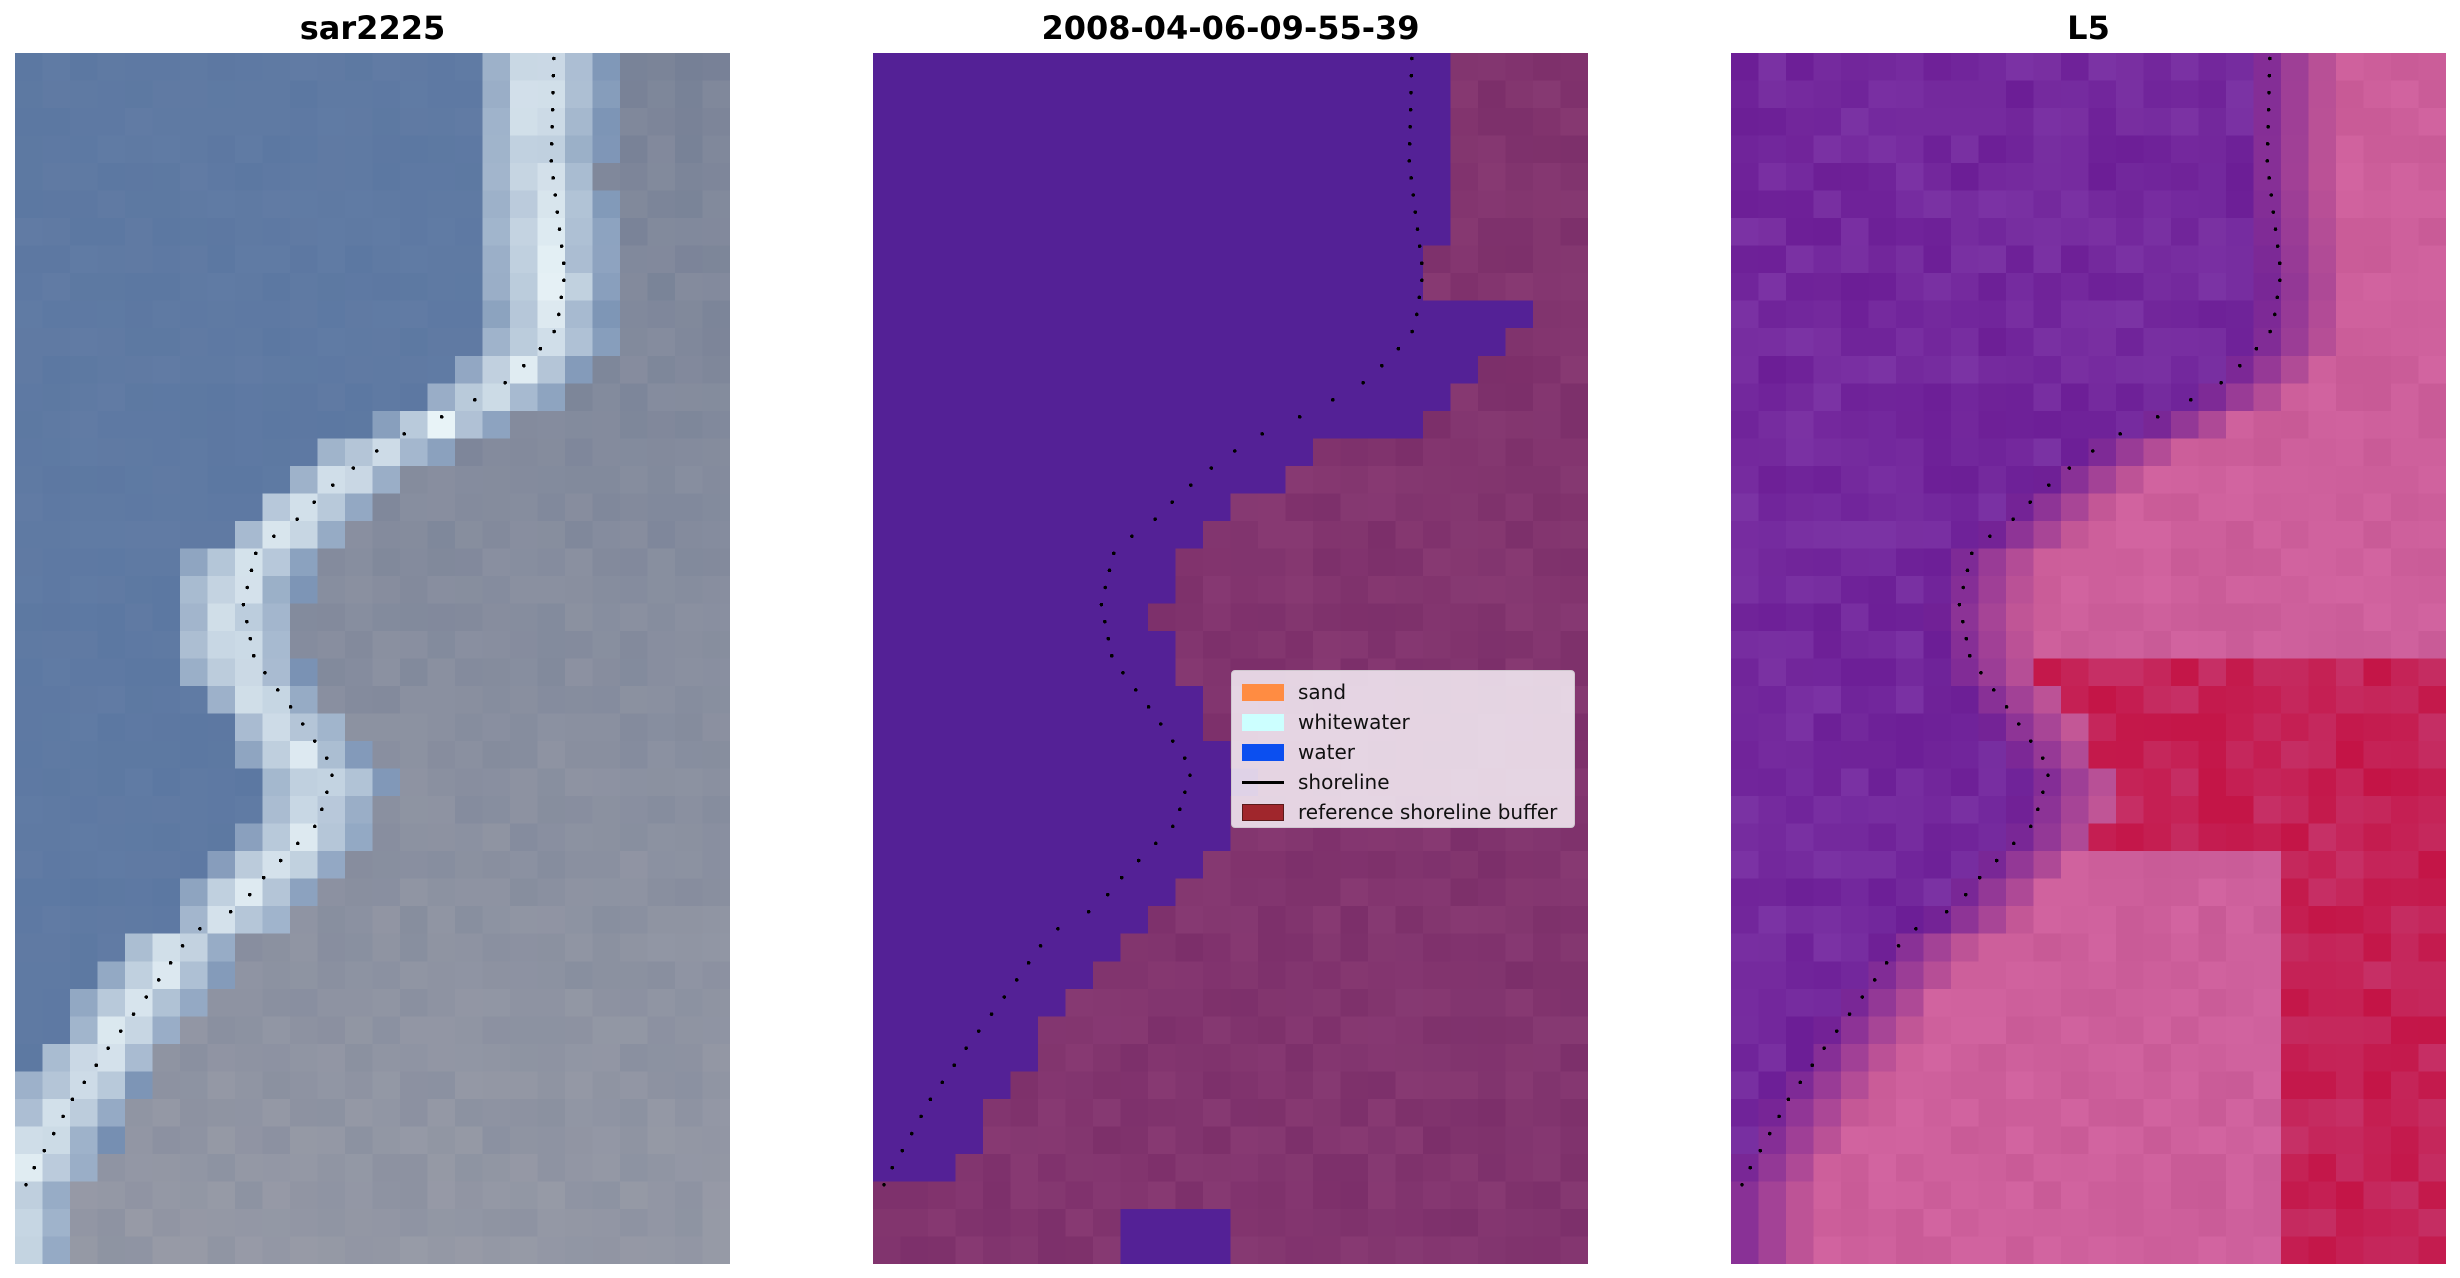 The image size is (2460, 1278). I want to click on legend-item-reference-buffer: reference shoreline buffer, so click(1403, 812).